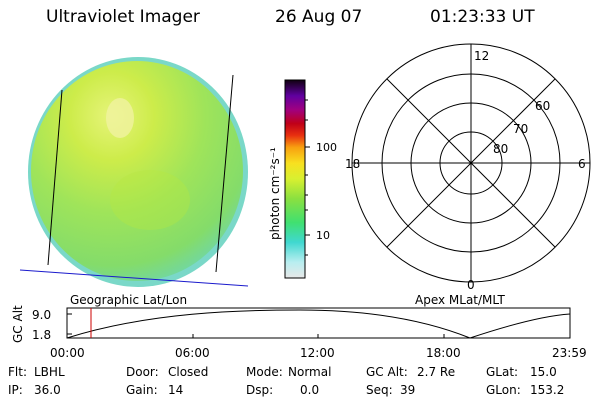 The width and height of the screenshot is (600, 400). What do you see at coordinates (569, 353) in the screenshot?
I see `altitude-xtick-label: 23:59` at bounding box center [569, 353].